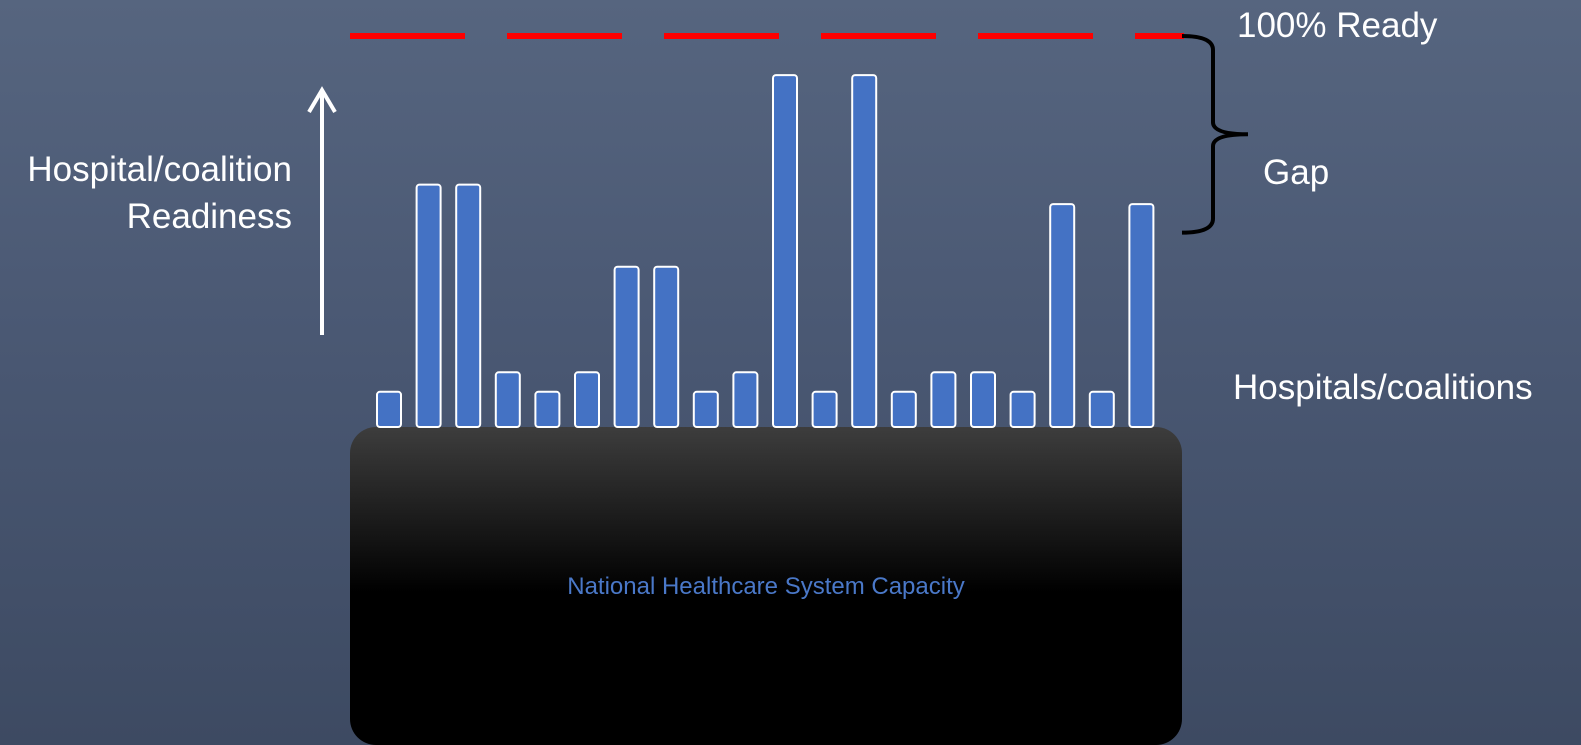  What do you see at coordinates (159, 193) in the screenshot?
I see `y-axis-label: Hospital/coalition Readiness` at bounding box center [159, 193].